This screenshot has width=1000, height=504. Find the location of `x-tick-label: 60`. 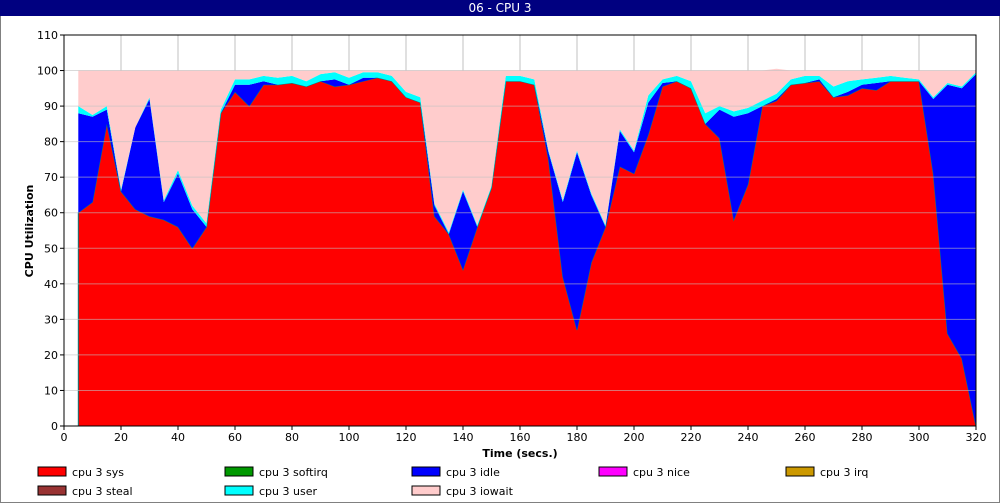

x-tick-label: 60 is located at coordinates (235, 437).